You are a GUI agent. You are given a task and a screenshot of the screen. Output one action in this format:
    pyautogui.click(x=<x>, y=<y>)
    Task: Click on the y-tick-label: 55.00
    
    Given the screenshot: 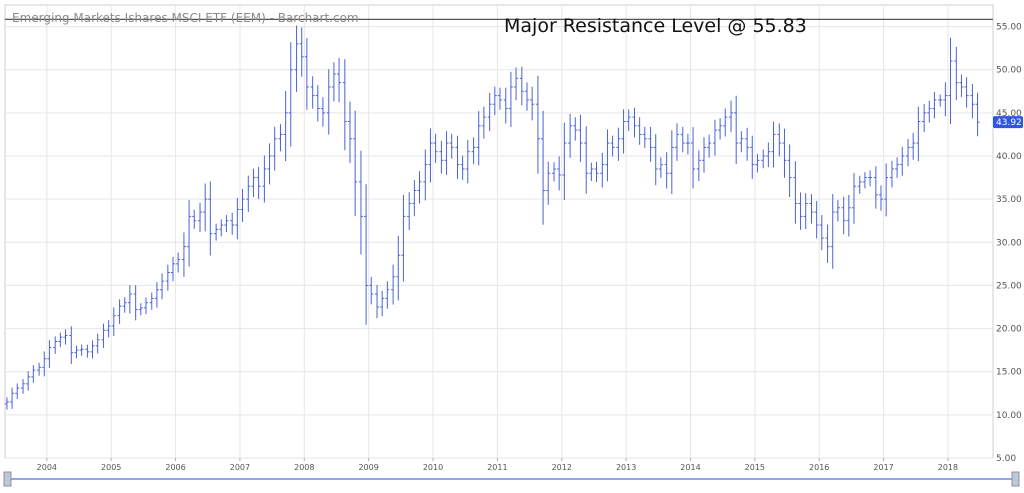 What is the action you would take?
    pyautogui.click(x=1009, y=28)
    